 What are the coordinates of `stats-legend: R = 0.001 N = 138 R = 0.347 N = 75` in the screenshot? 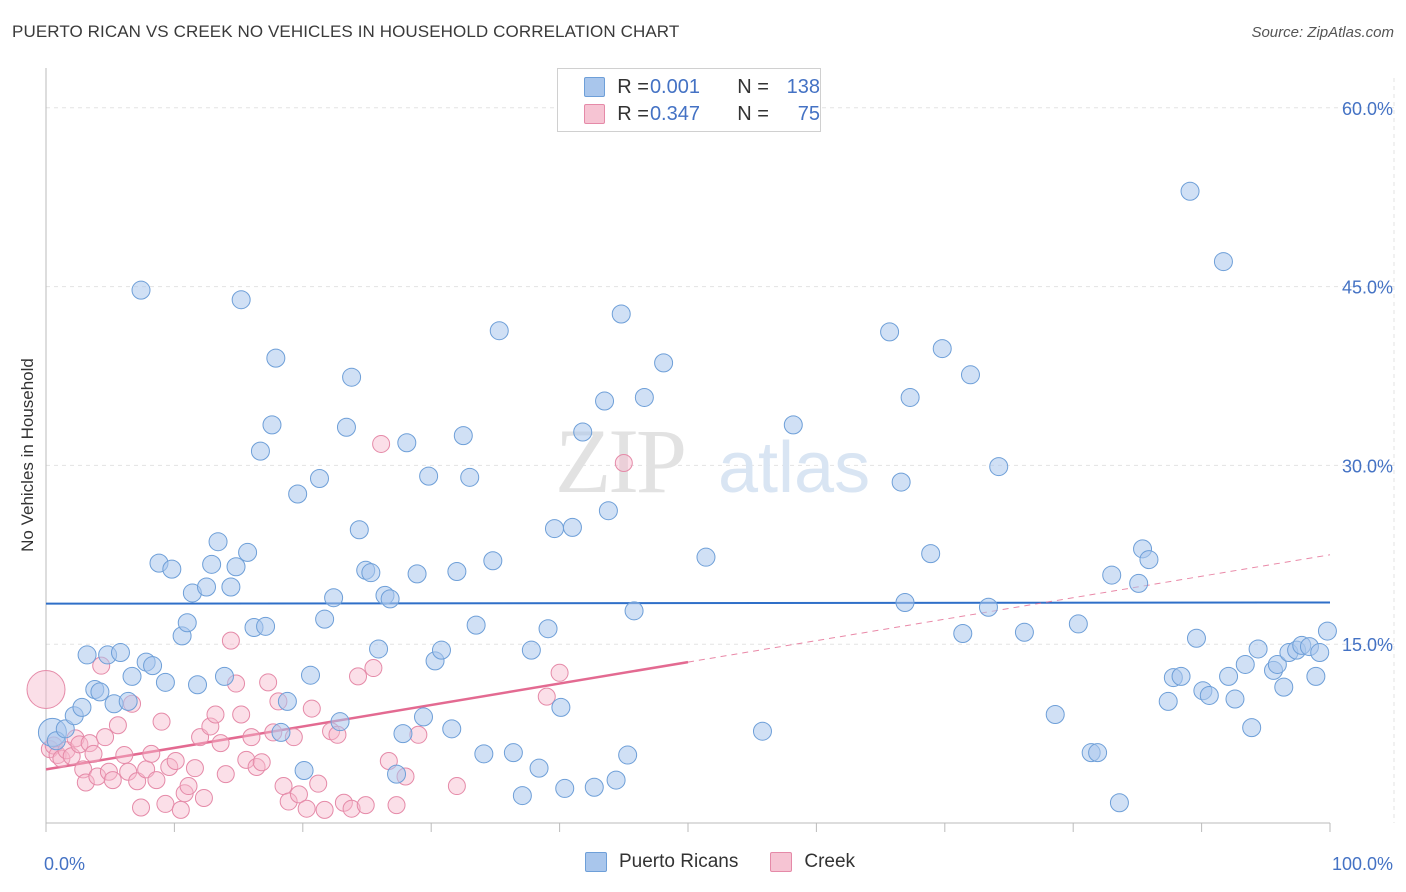 It's located at (689, 100).